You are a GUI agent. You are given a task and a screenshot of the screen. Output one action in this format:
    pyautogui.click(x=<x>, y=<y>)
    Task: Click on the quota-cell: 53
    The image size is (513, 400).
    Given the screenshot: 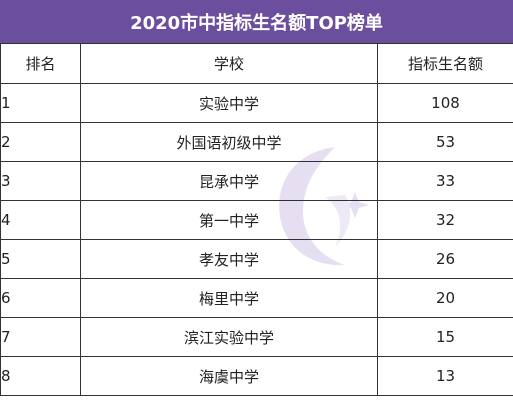 What is the action you would take?
    pyautogui.click(x=445, y=142)
    